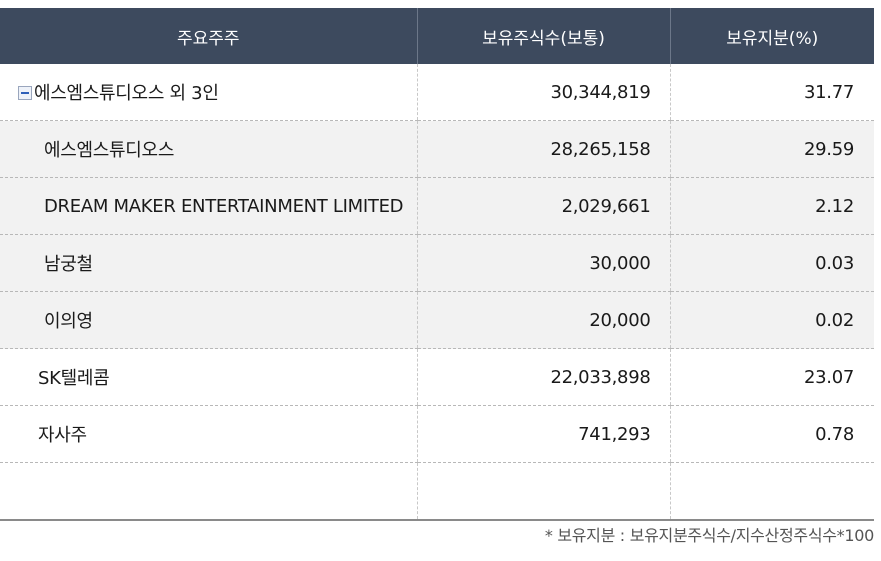 This screenshot has height=561, width=881. Describe the element at coordinates (543, 434) in the screenshot. I see `shares-cell: 741,293` at that location.